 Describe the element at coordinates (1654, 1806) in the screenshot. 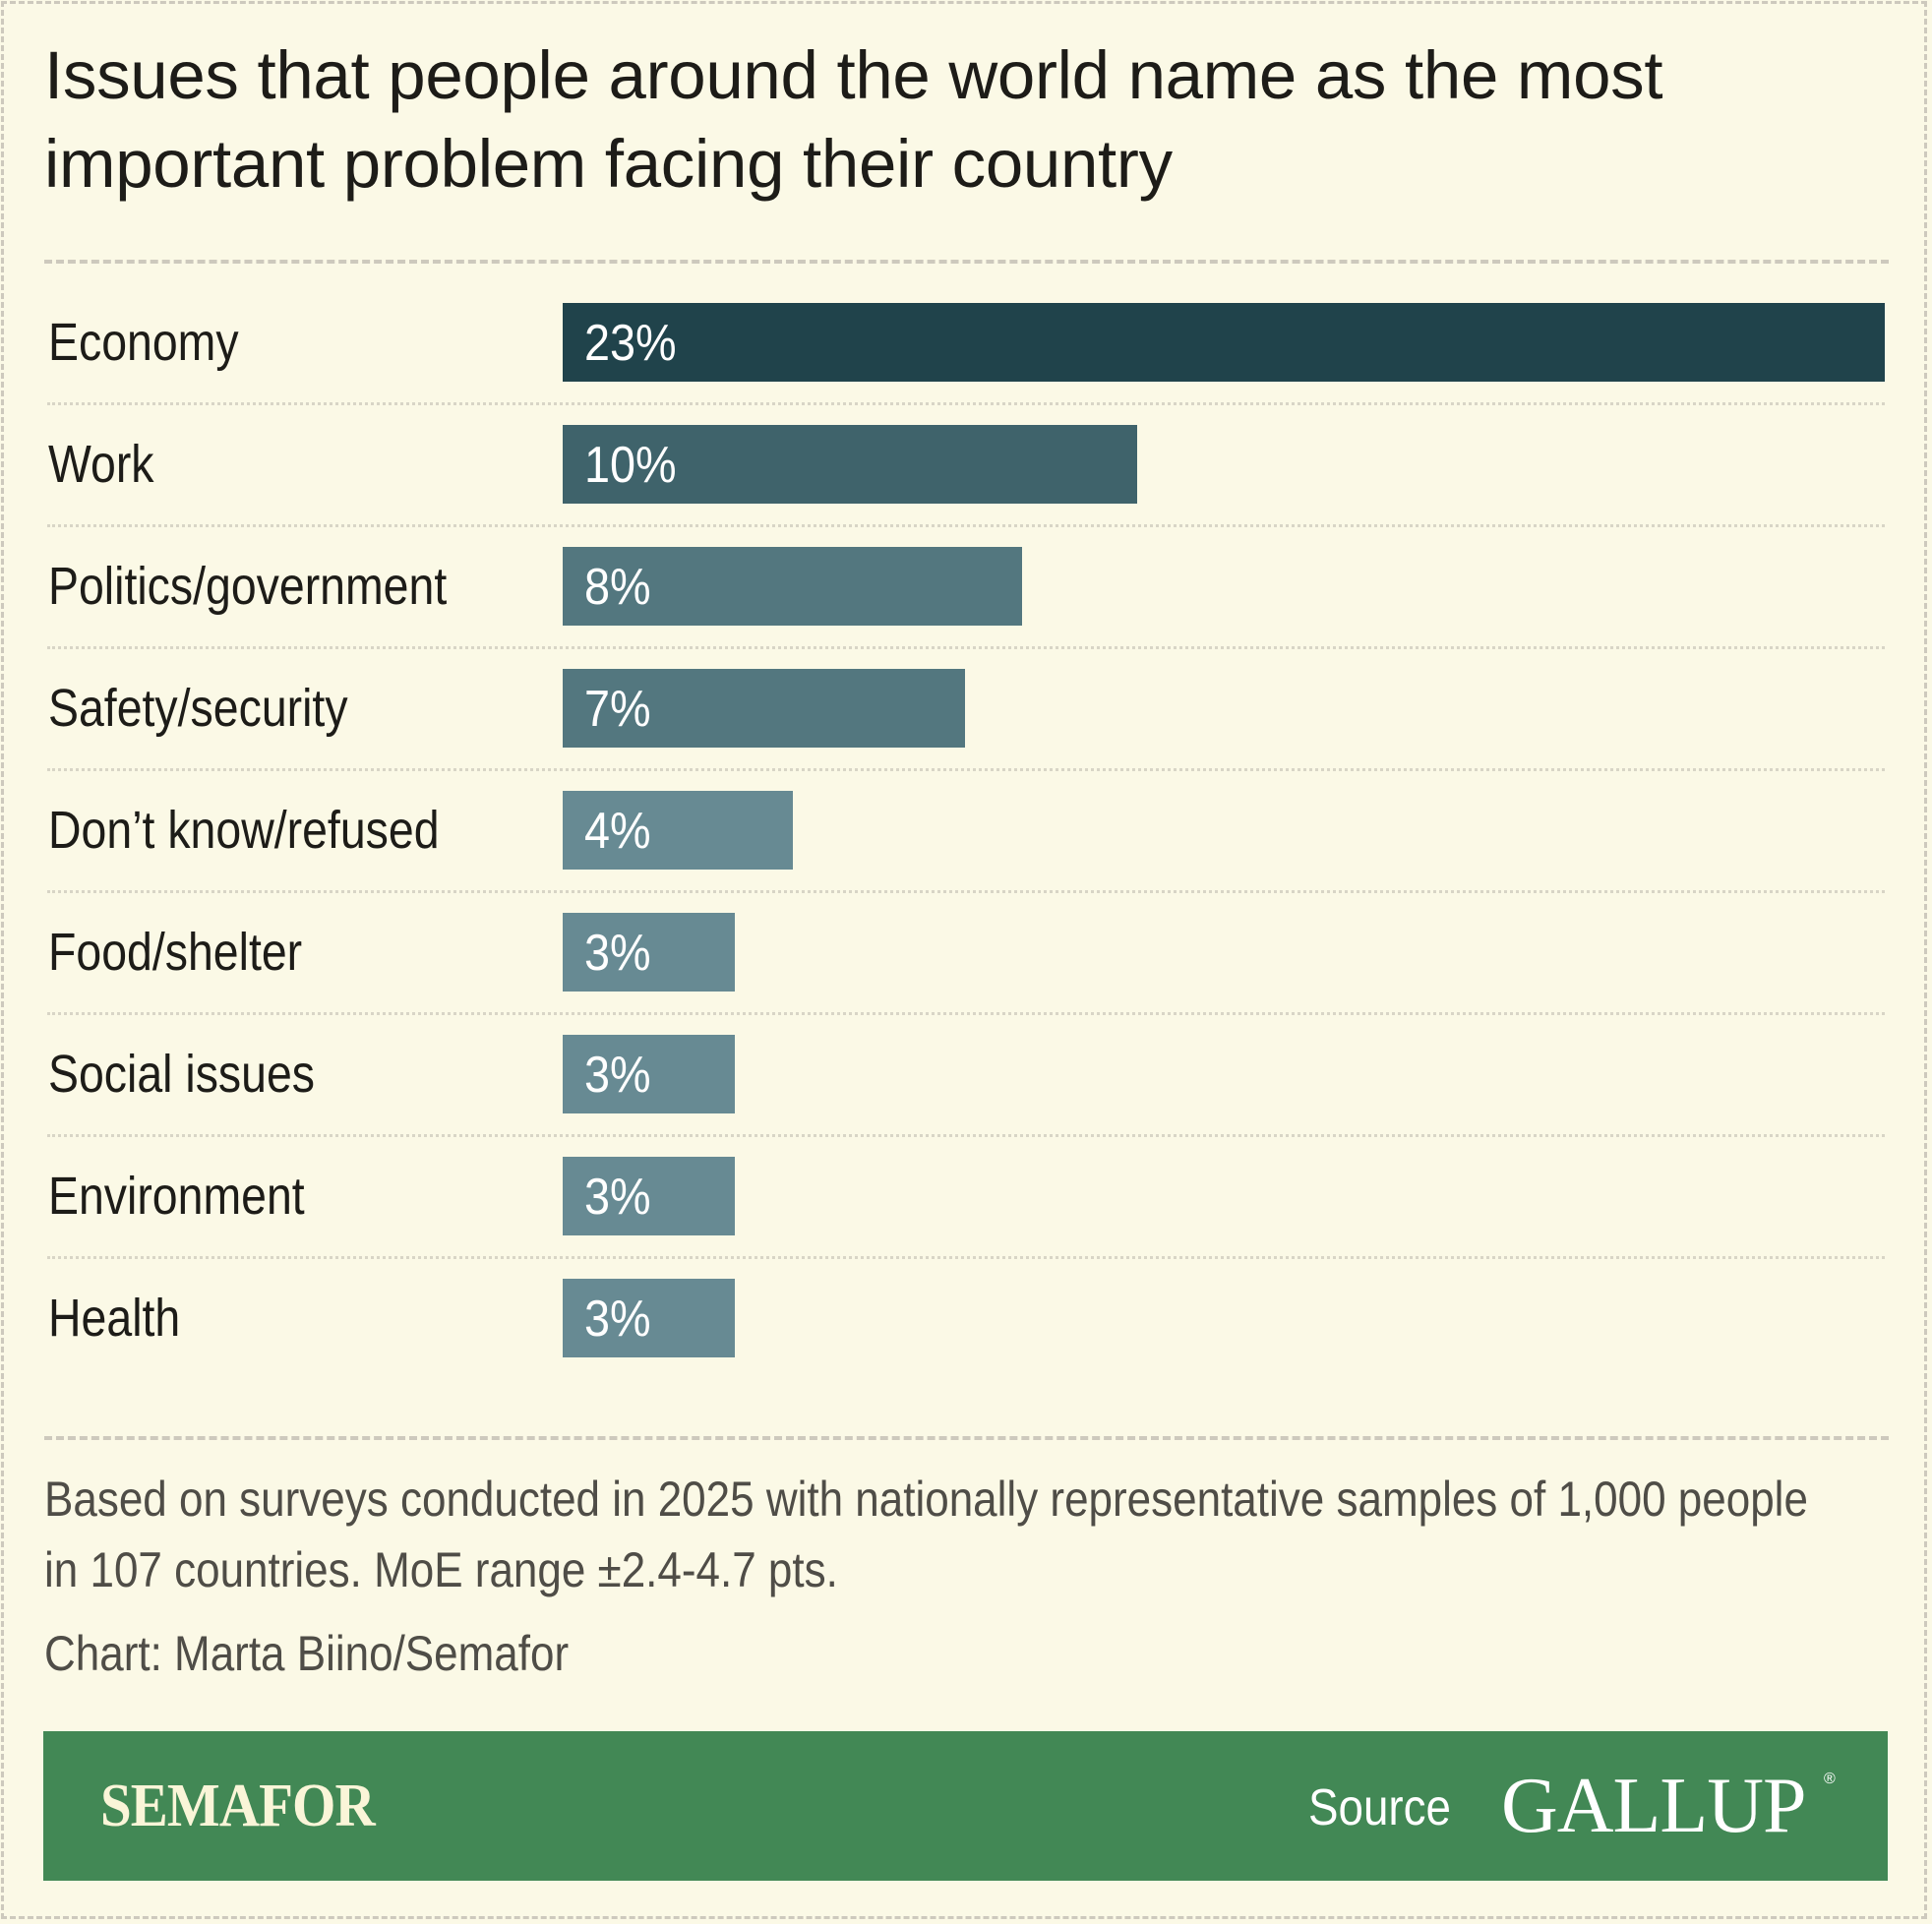

I see `gallup-logo: GALLUP` at that location.